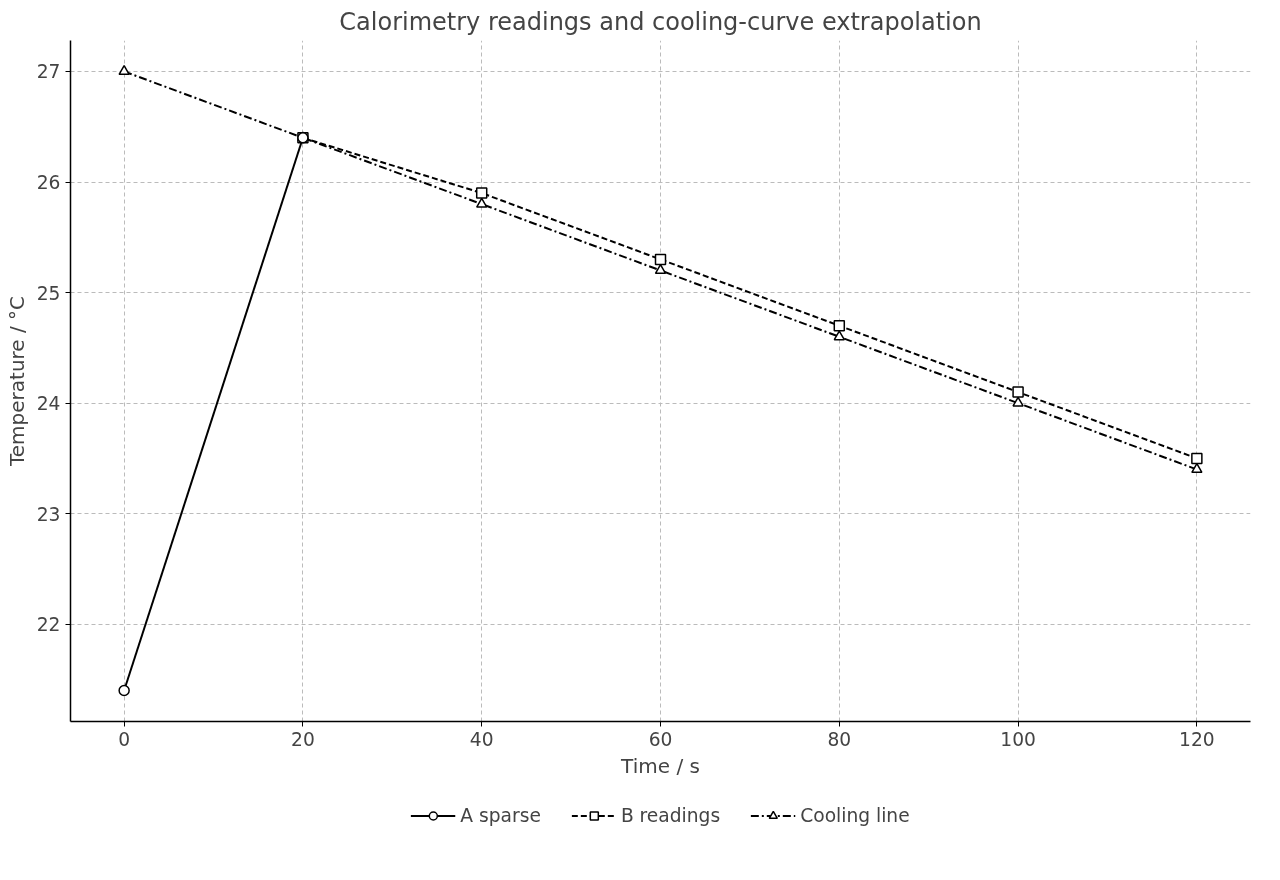 This screenshot has width=1280, height=880. I want to click on y-tick-label: 24, so click(48, 404).